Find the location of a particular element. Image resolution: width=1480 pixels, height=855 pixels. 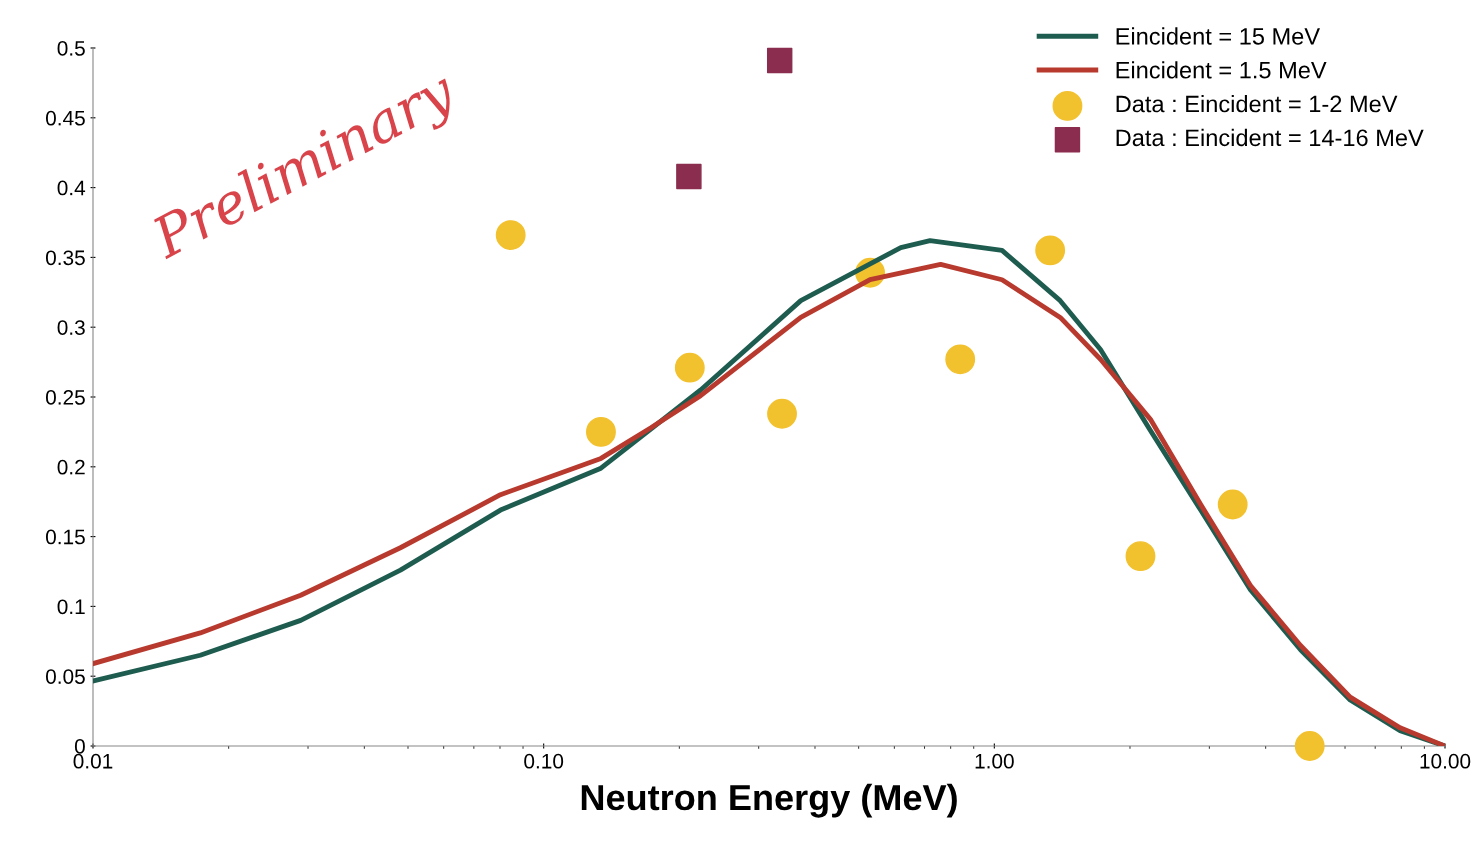

y-tick-label: 0 is located at coordinates (79, 746).